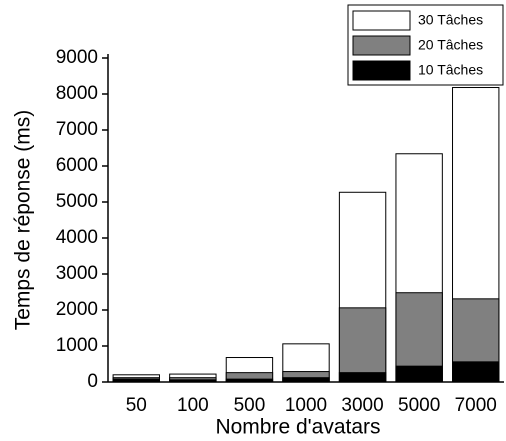 The height and width of the screenshot is (441, 506). What do you see at coordinates (77, 57) in the screenshot?
I see `y-tick-label: 9000` at bounding box center [77, 57].